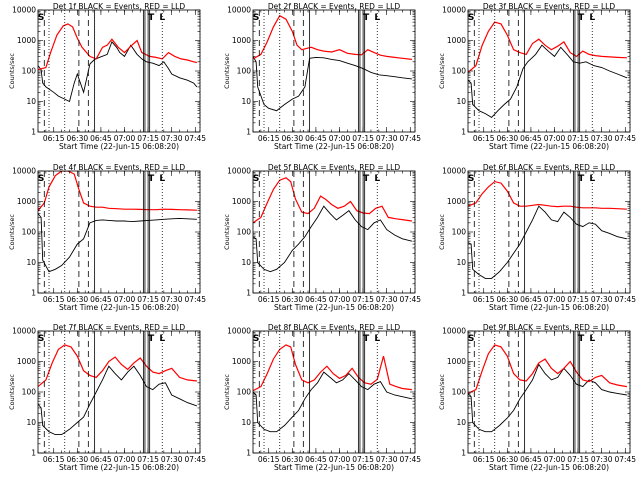 This screenshot has width=640, height=480. I want to click on panel-title: Det 1f BLACK = Events, RED = LLD, so click(119, 6).